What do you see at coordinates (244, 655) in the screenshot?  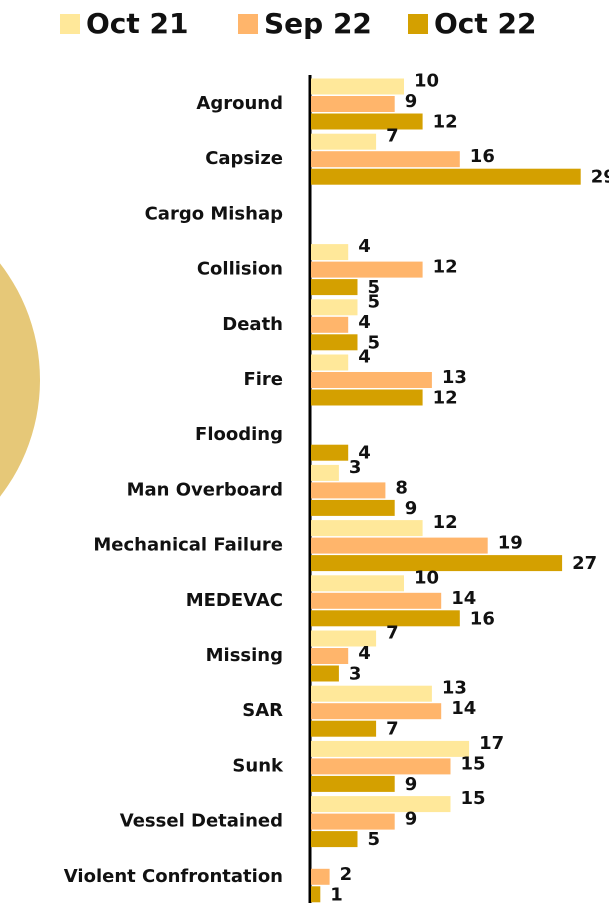 I see `category-label: Missing` at bounding box center [244, 655].